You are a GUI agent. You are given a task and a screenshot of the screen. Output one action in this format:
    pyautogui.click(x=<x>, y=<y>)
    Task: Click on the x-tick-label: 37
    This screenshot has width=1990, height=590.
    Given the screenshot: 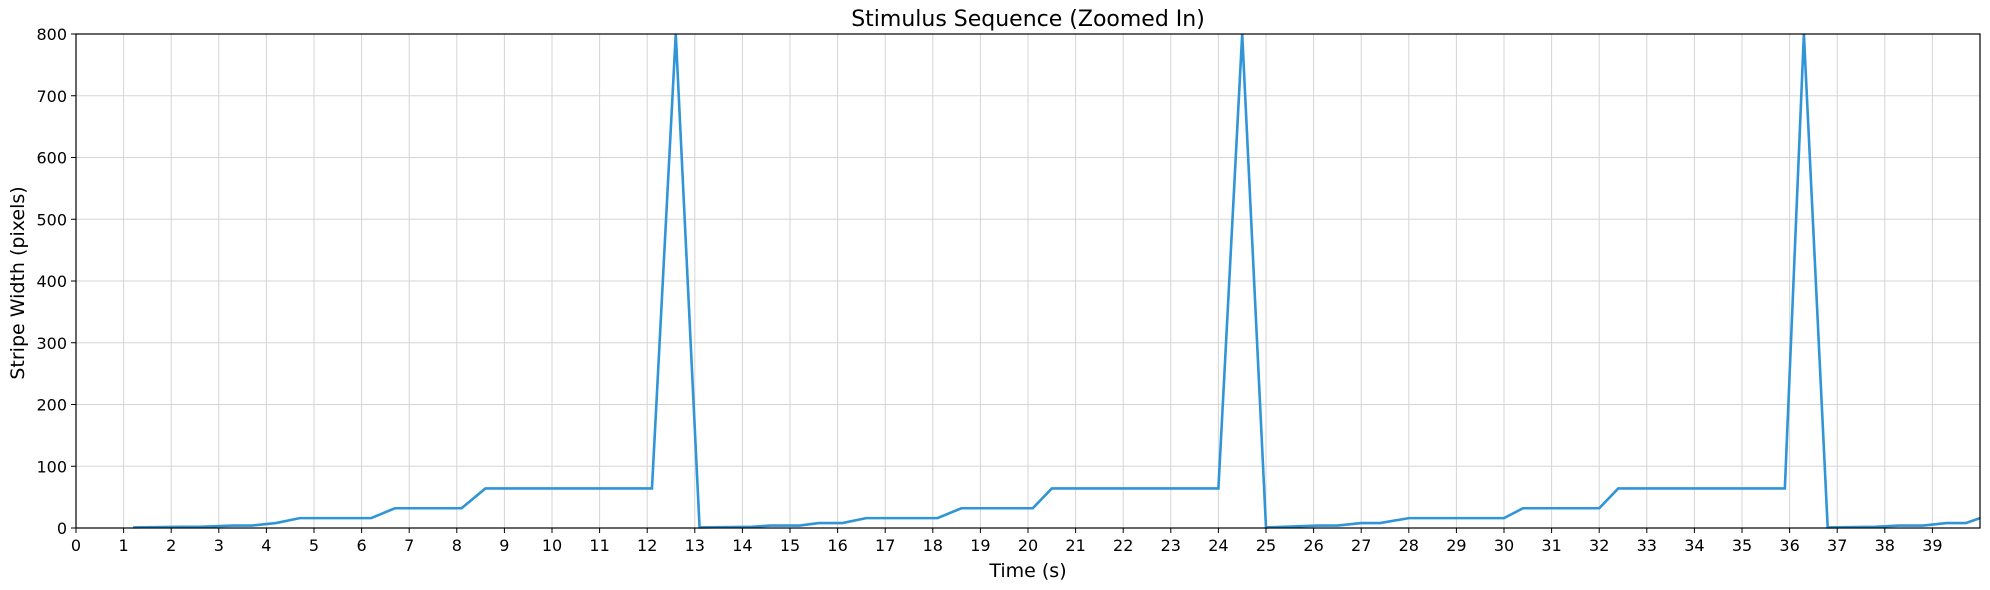 What is the action you would take?
    pyautogui.click(x=1837, y=545)
    